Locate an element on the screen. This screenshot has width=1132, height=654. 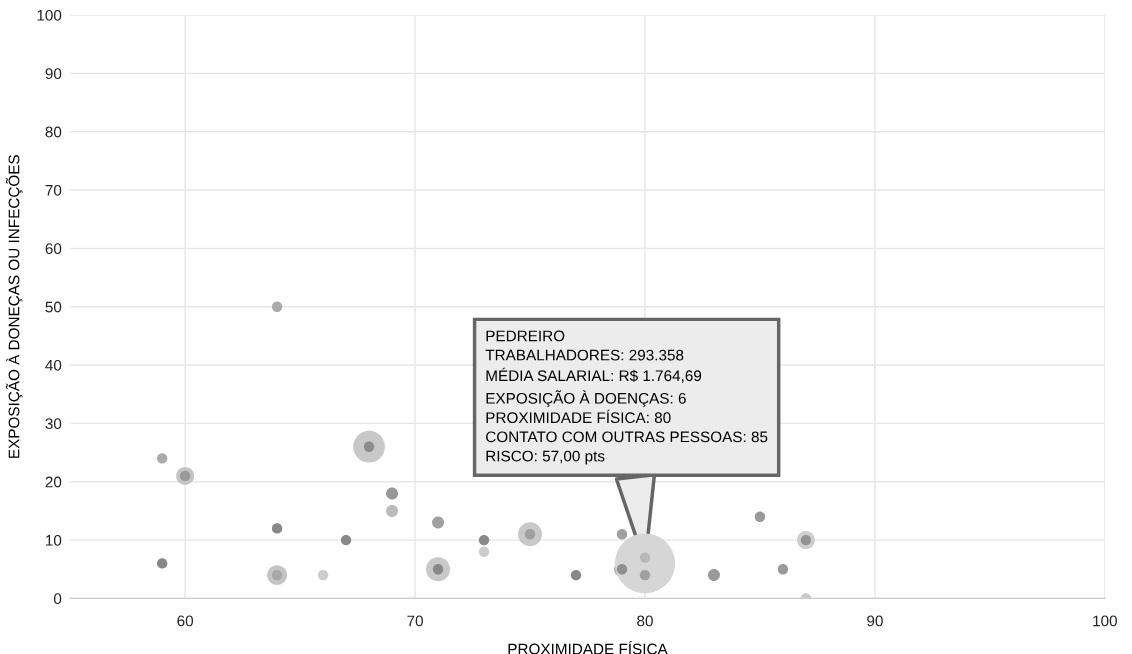
x-tick-label: 60 is located at coordinates (185, 621).